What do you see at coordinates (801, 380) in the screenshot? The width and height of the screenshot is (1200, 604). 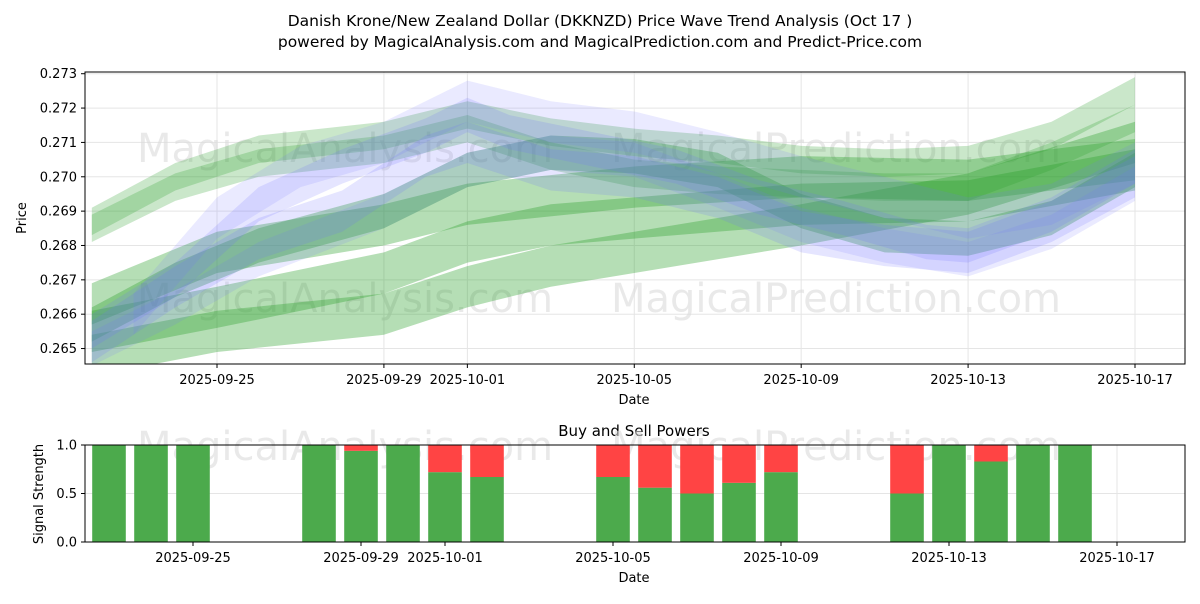 I see `price-x-tick-label: 2025-10-09` at bounding box center [801, 380].